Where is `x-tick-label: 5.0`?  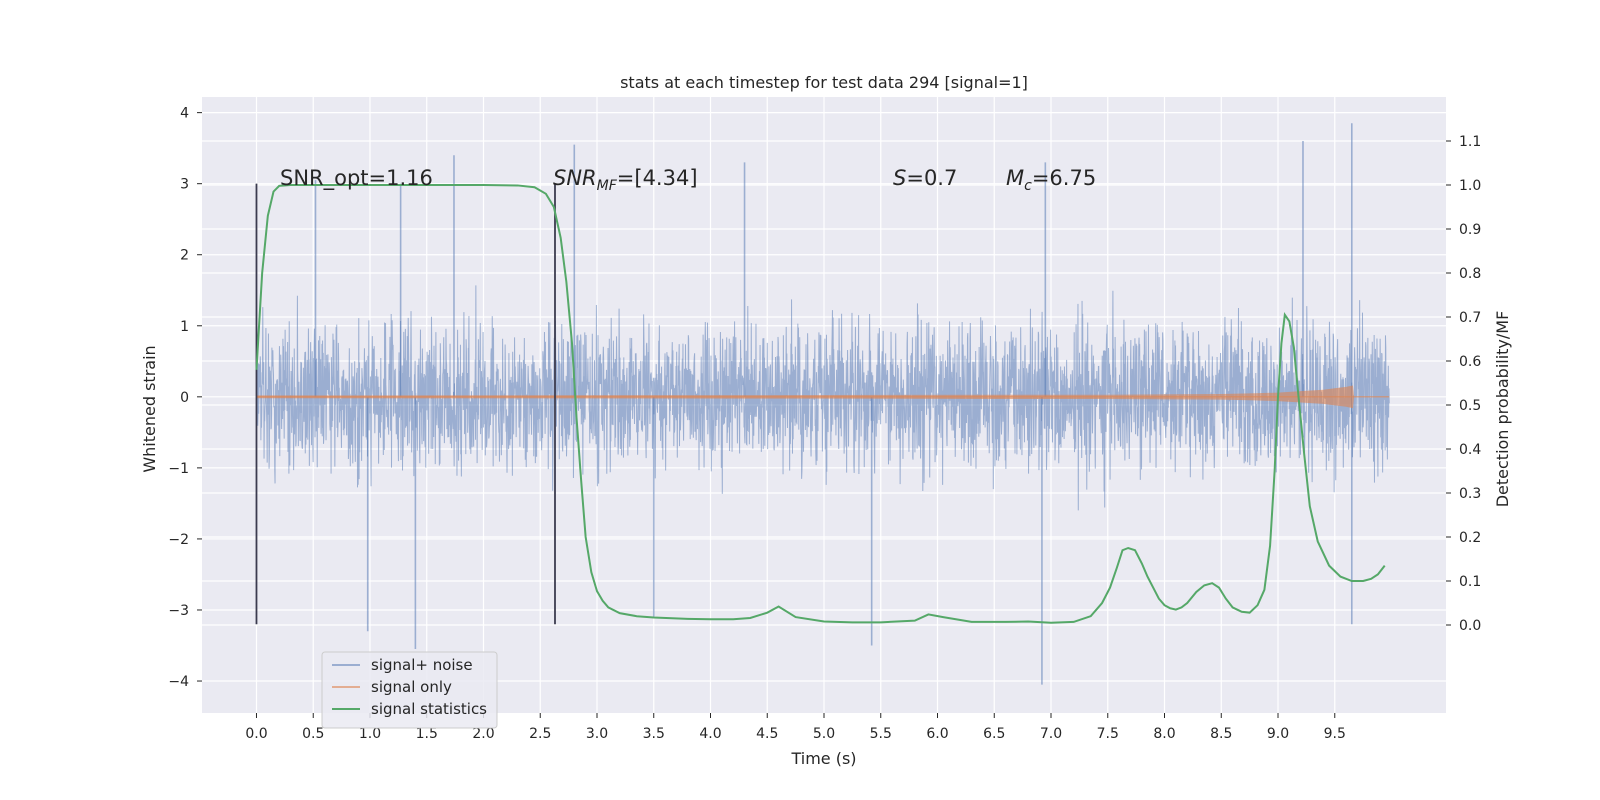
x-tick-label: 5.0 is located at coordinates (824, 734).